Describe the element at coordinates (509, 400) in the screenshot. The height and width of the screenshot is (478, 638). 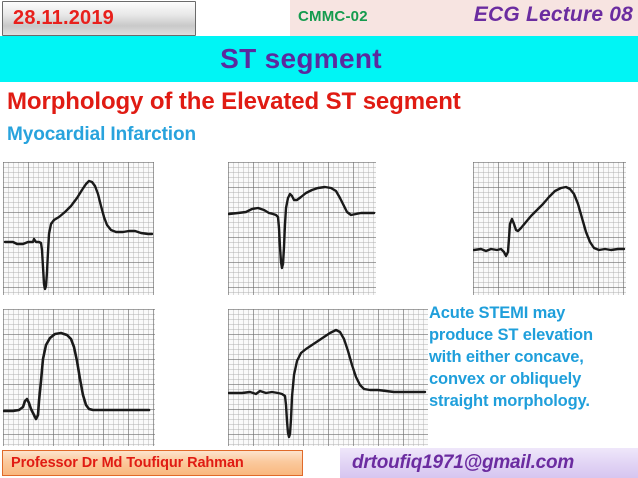
I see `callout-line-5: straight morphology.` at that location.